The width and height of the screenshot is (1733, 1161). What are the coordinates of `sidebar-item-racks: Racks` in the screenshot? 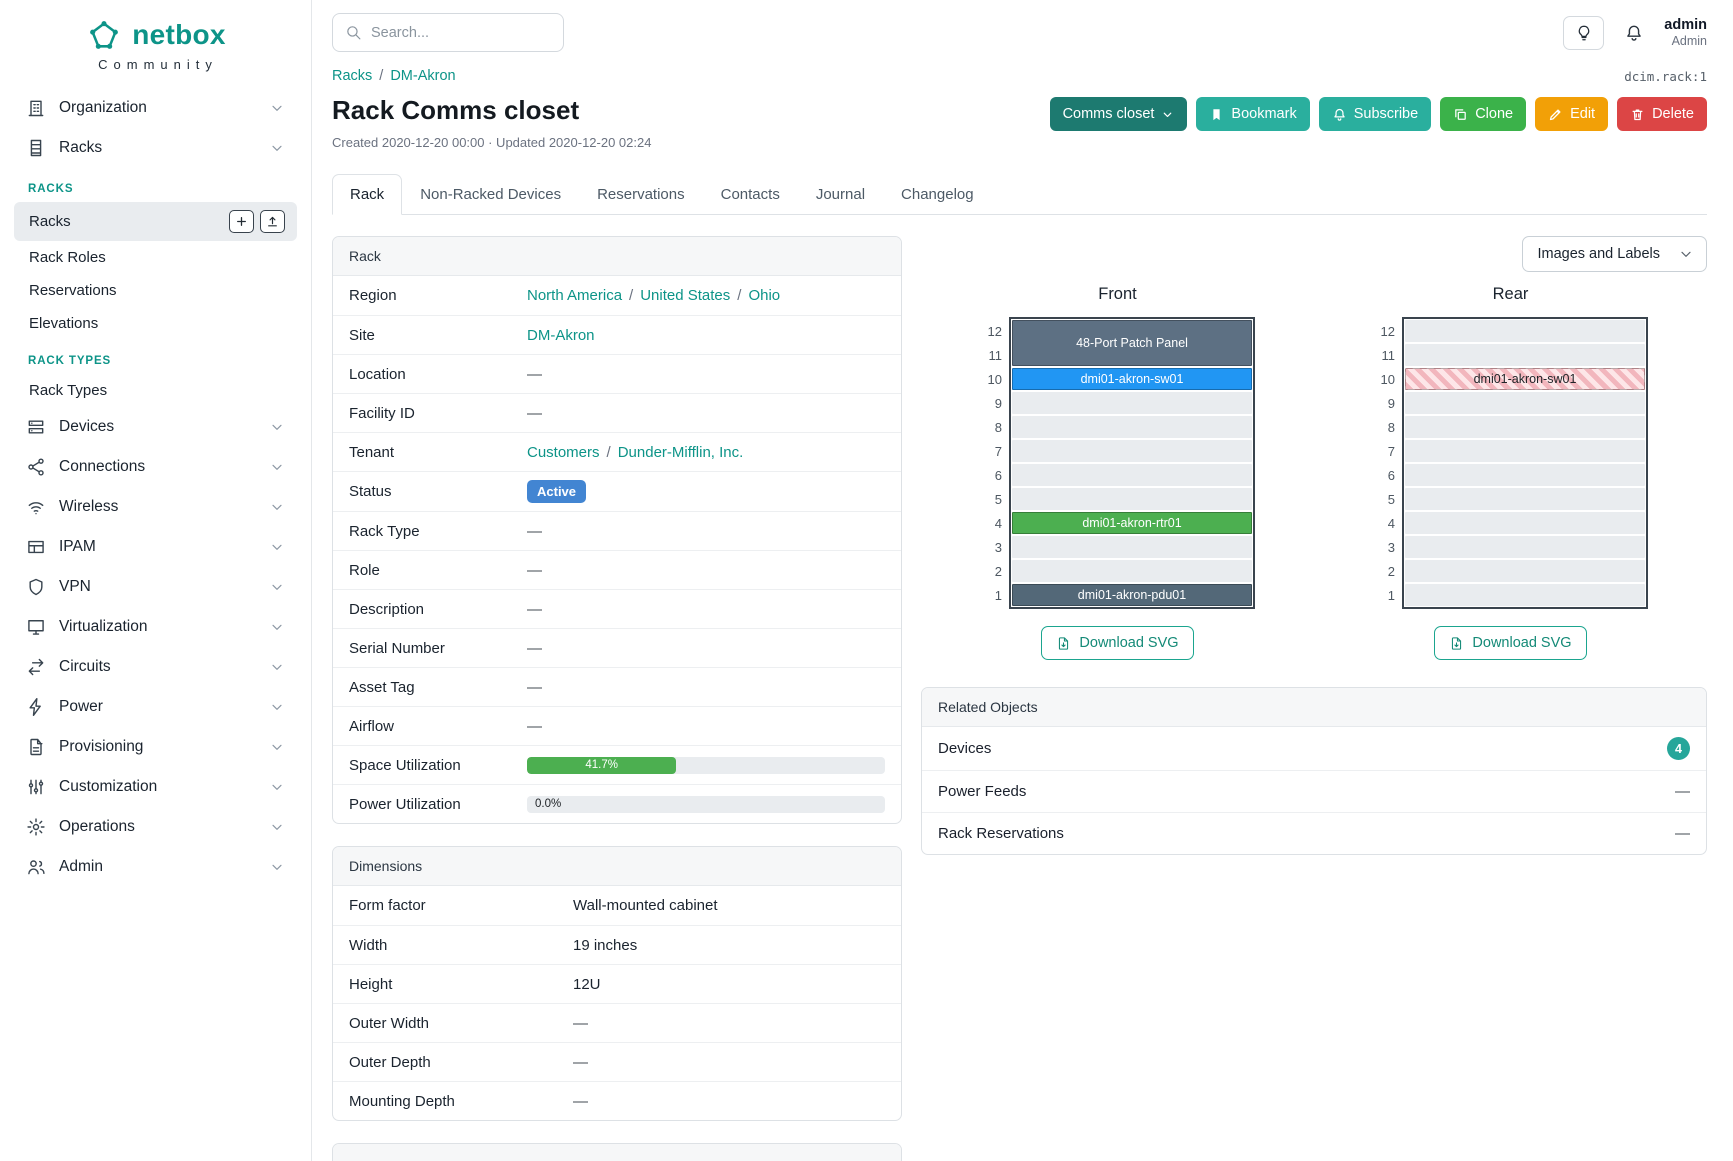 It's located at (155, 221).